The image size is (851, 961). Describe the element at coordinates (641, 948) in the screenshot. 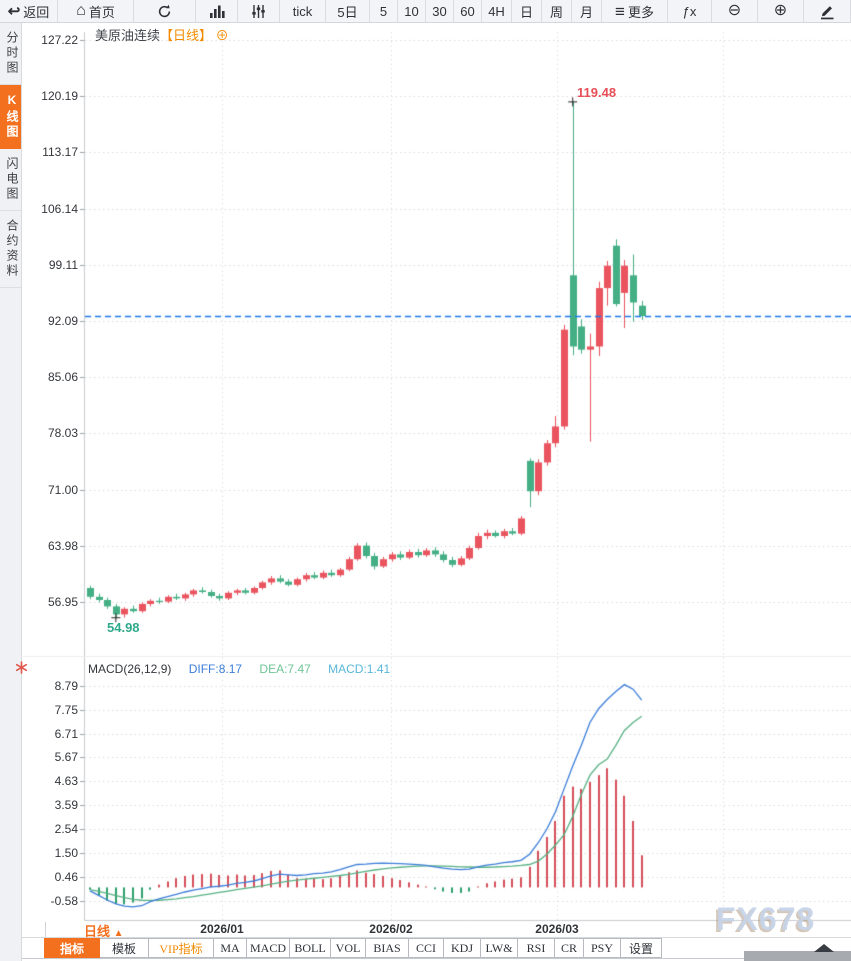

I see `tab-设置: 设置` at that location.